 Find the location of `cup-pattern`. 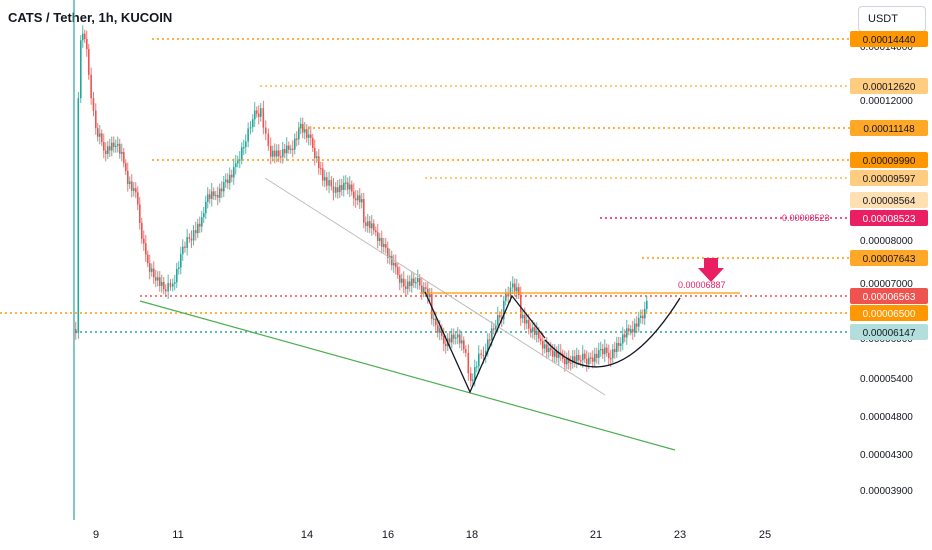

cup-pattern is located at coordinates (612, 332).